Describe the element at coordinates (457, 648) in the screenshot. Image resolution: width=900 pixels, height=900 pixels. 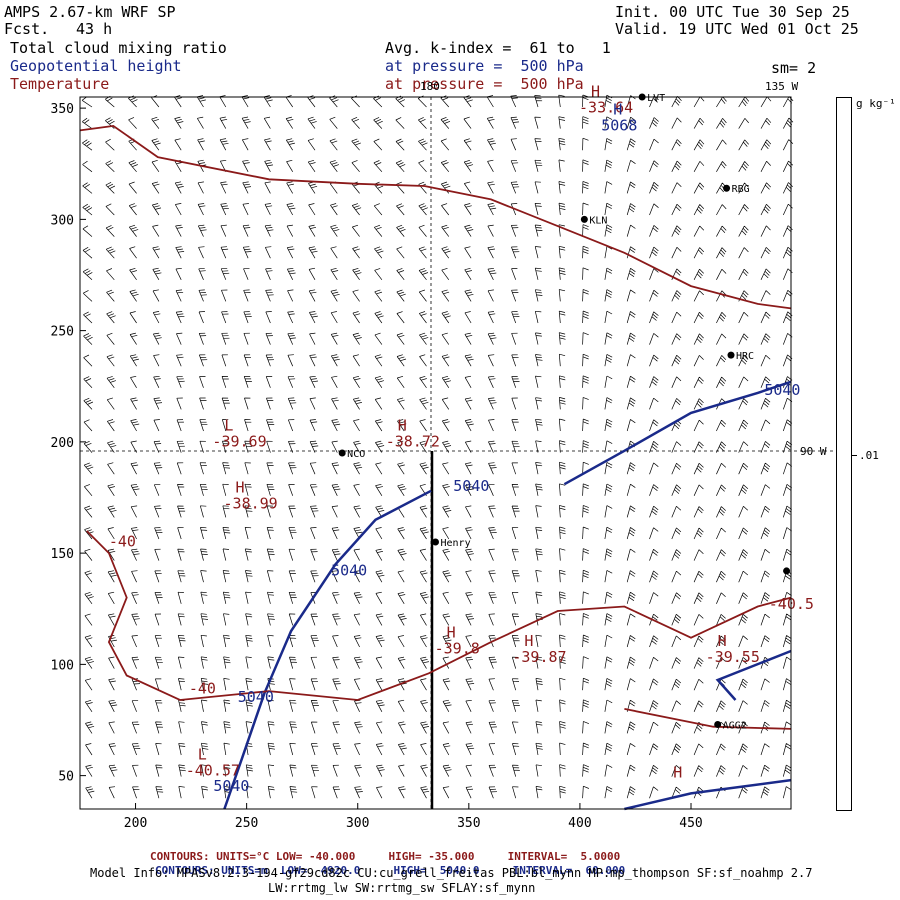
I see `extremum-value: -39.8` at that location.